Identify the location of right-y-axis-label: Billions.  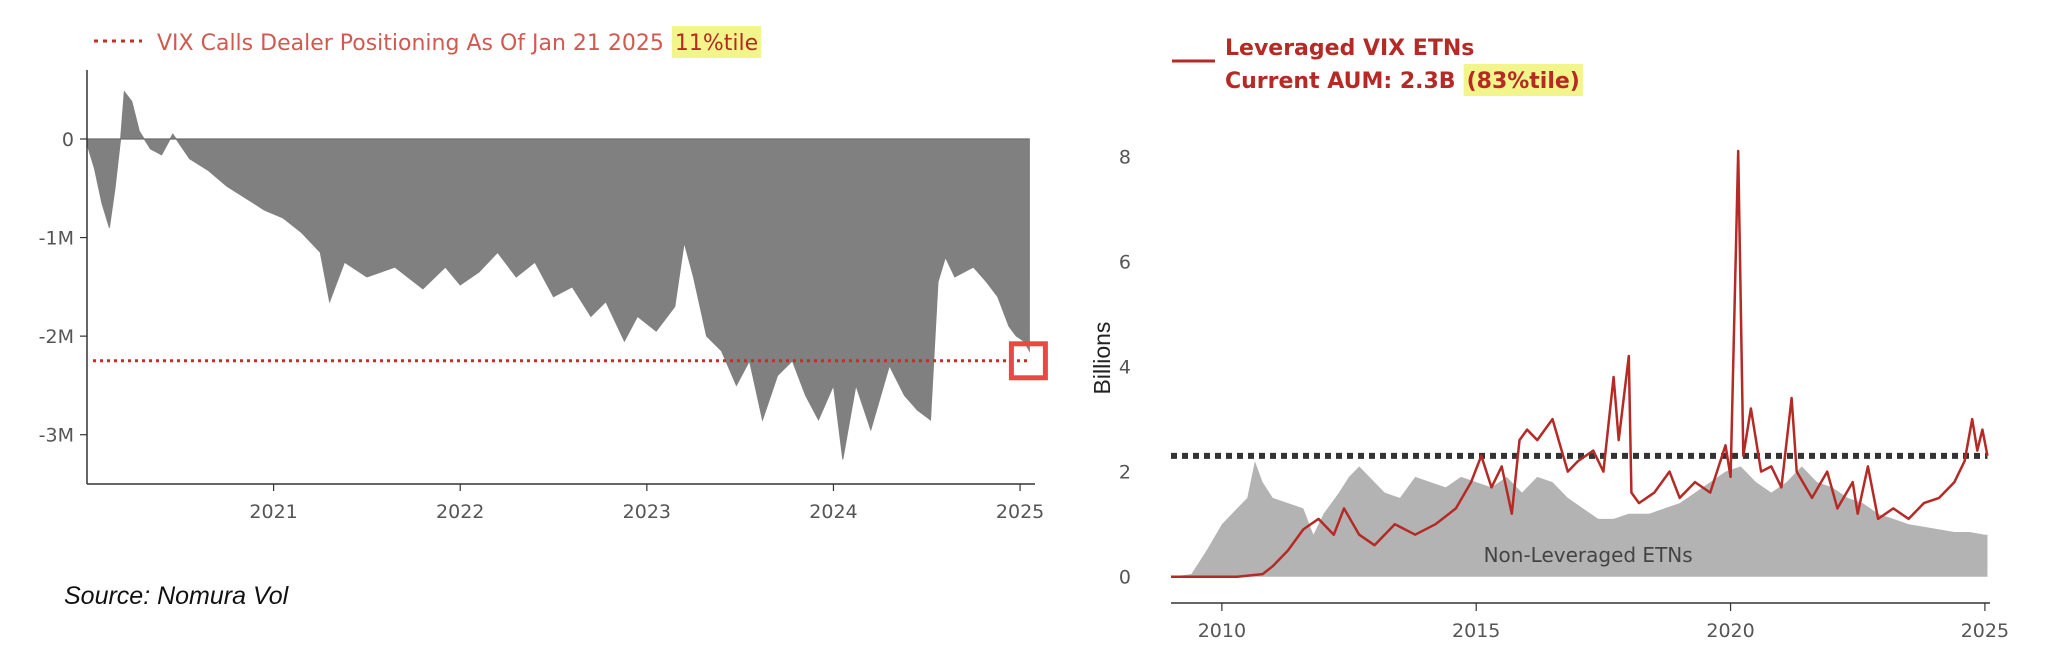
(1102, 358).